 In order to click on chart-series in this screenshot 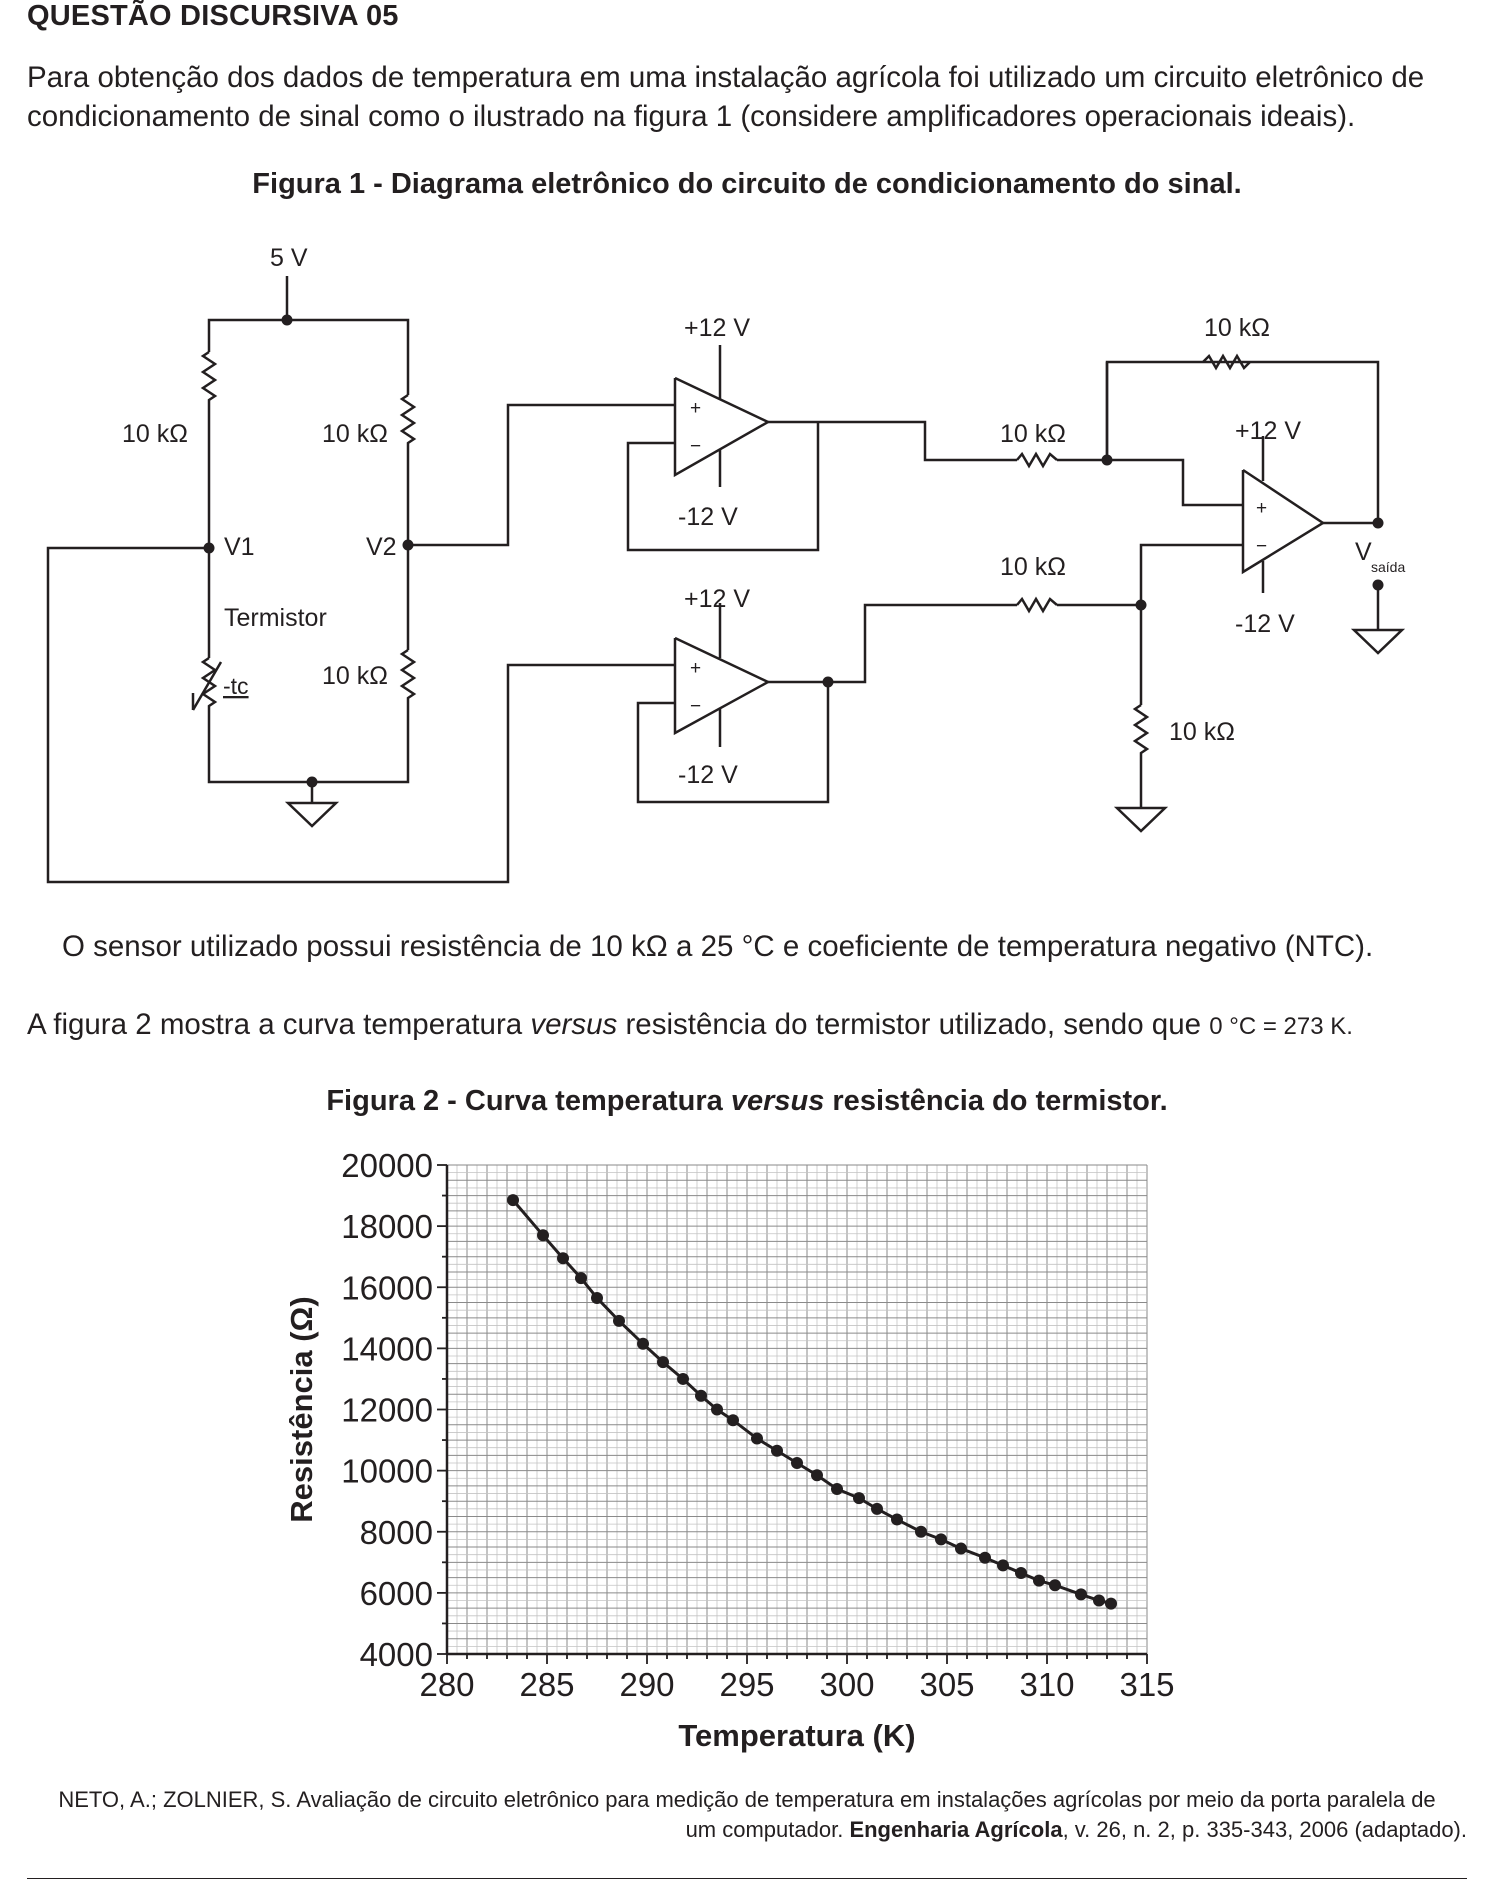, I will do `click(812, 1402)`.